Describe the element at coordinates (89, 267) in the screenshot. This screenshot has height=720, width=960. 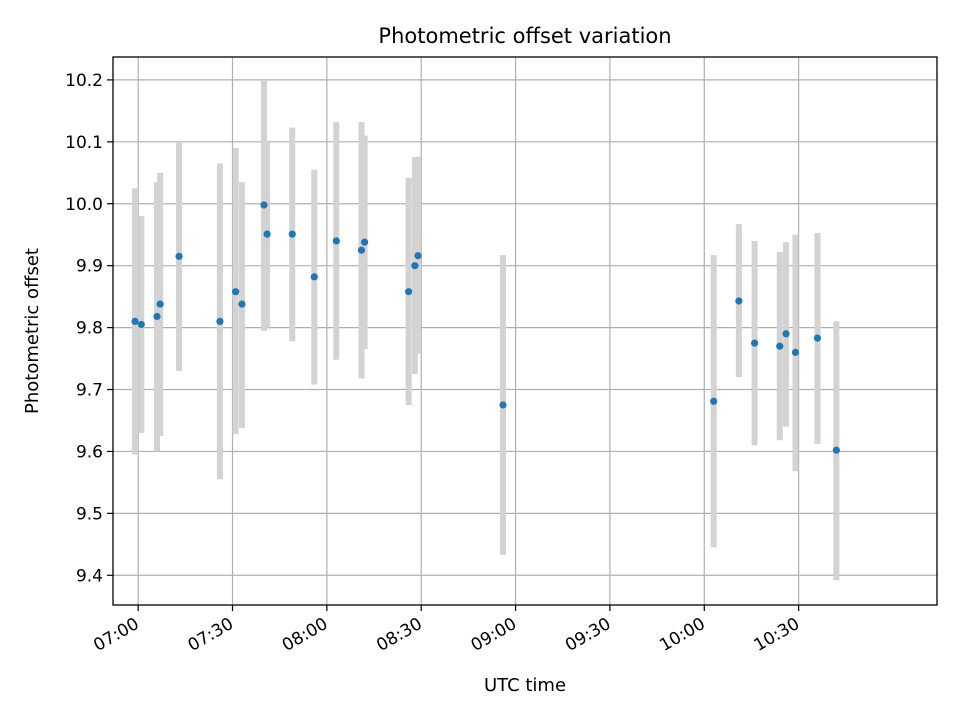
I see `y-tick-label: 9.9` at that location.